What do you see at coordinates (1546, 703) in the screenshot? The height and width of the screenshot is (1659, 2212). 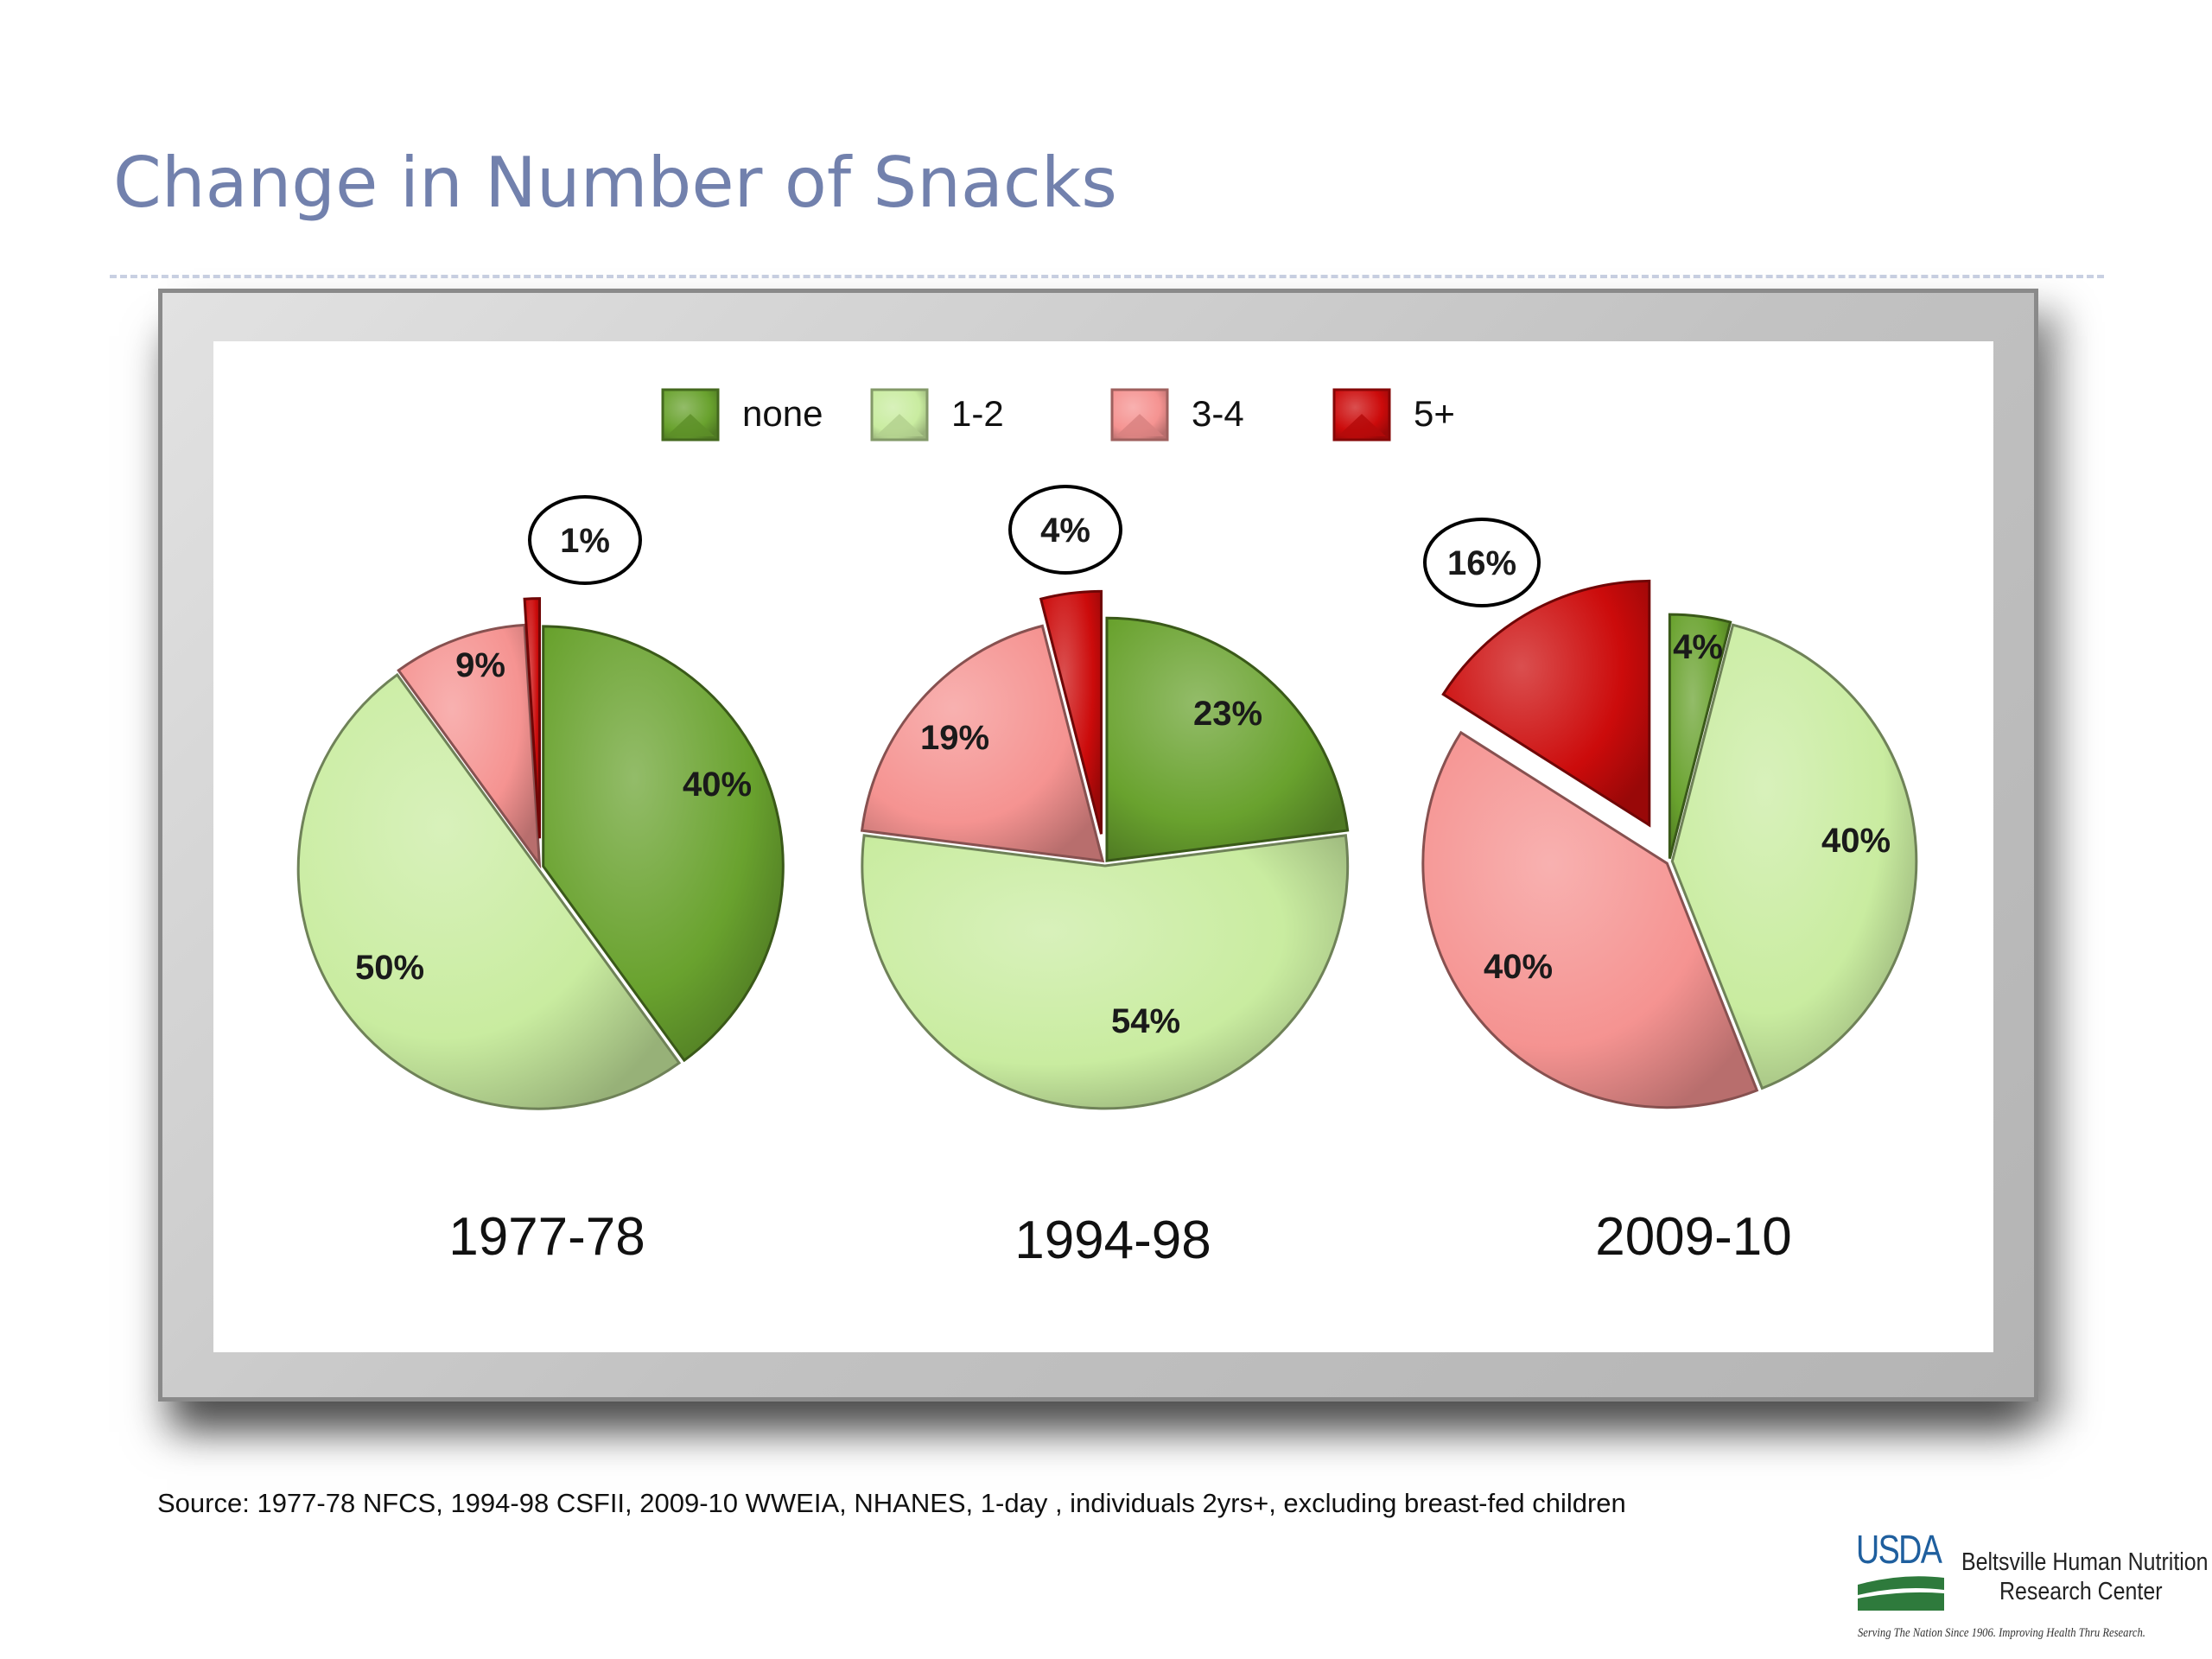 I see `pie-slice-2009-10-5plus` at bounding box center [1546, 703].